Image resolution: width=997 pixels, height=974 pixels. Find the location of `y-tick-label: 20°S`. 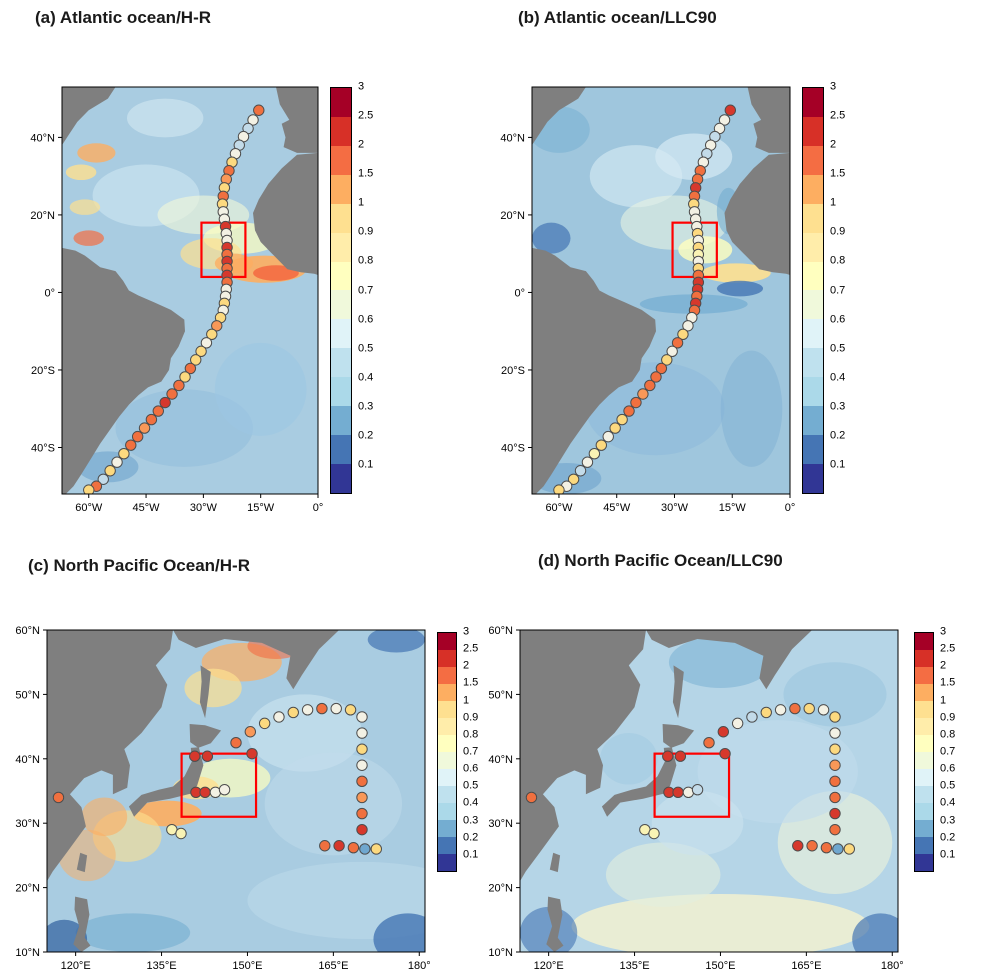

y-tick-label: 20°S is located at coordinates (513, 371).